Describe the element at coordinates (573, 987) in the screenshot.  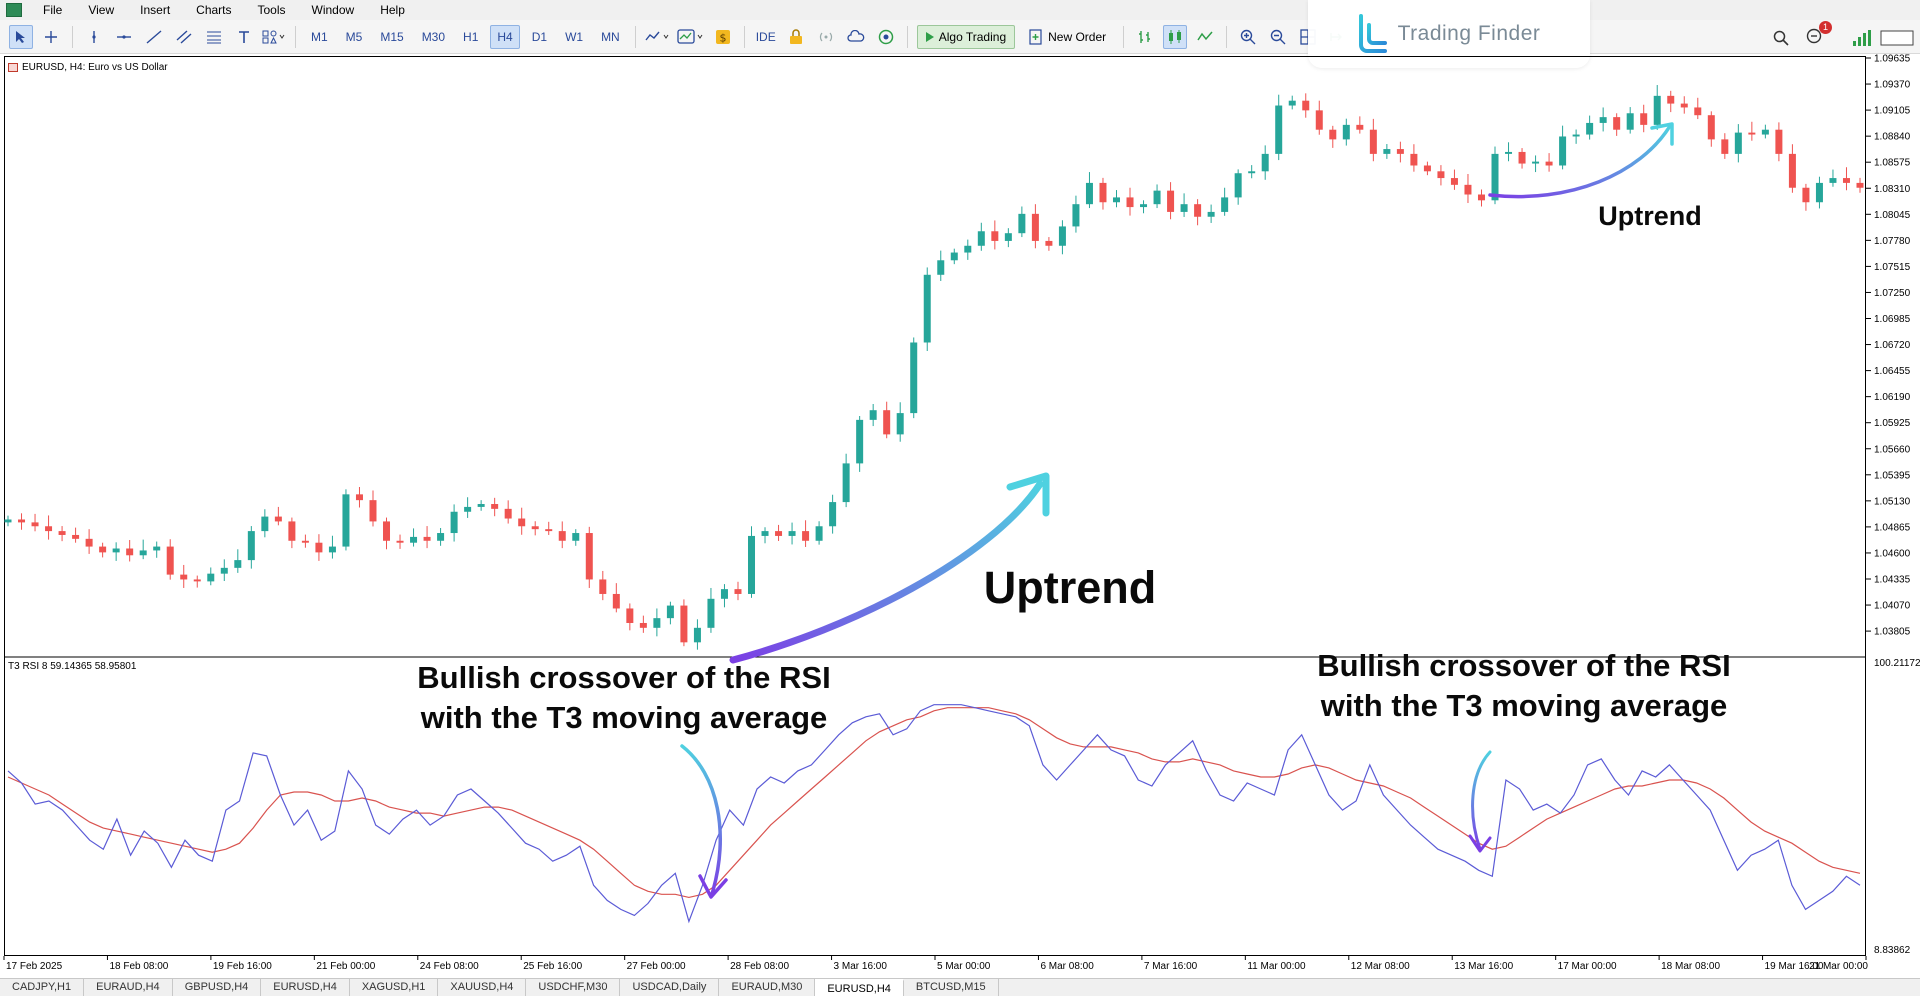
I see `chart-tab: USDCHF,M30` at that location.